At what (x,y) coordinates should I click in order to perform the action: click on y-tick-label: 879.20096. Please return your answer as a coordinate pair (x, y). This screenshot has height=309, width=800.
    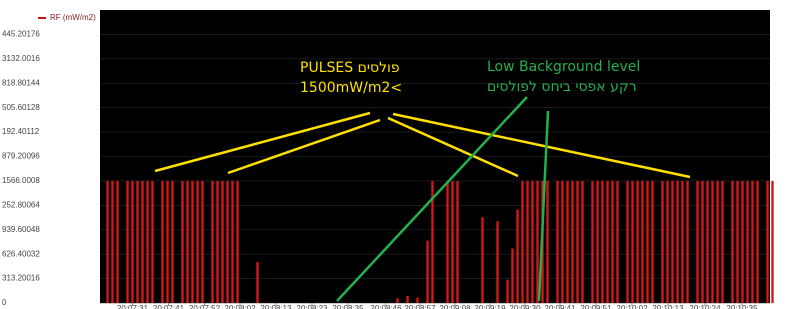
    Looking at the image, I should click on (21, 156).